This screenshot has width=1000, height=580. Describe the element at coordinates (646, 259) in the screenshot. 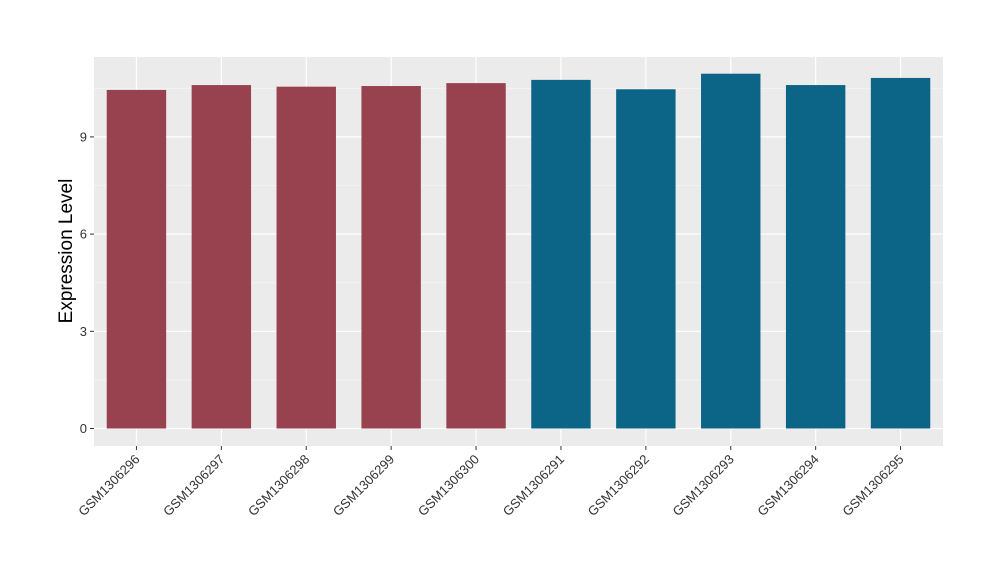

I see `bar-GSM1306292` at that location.